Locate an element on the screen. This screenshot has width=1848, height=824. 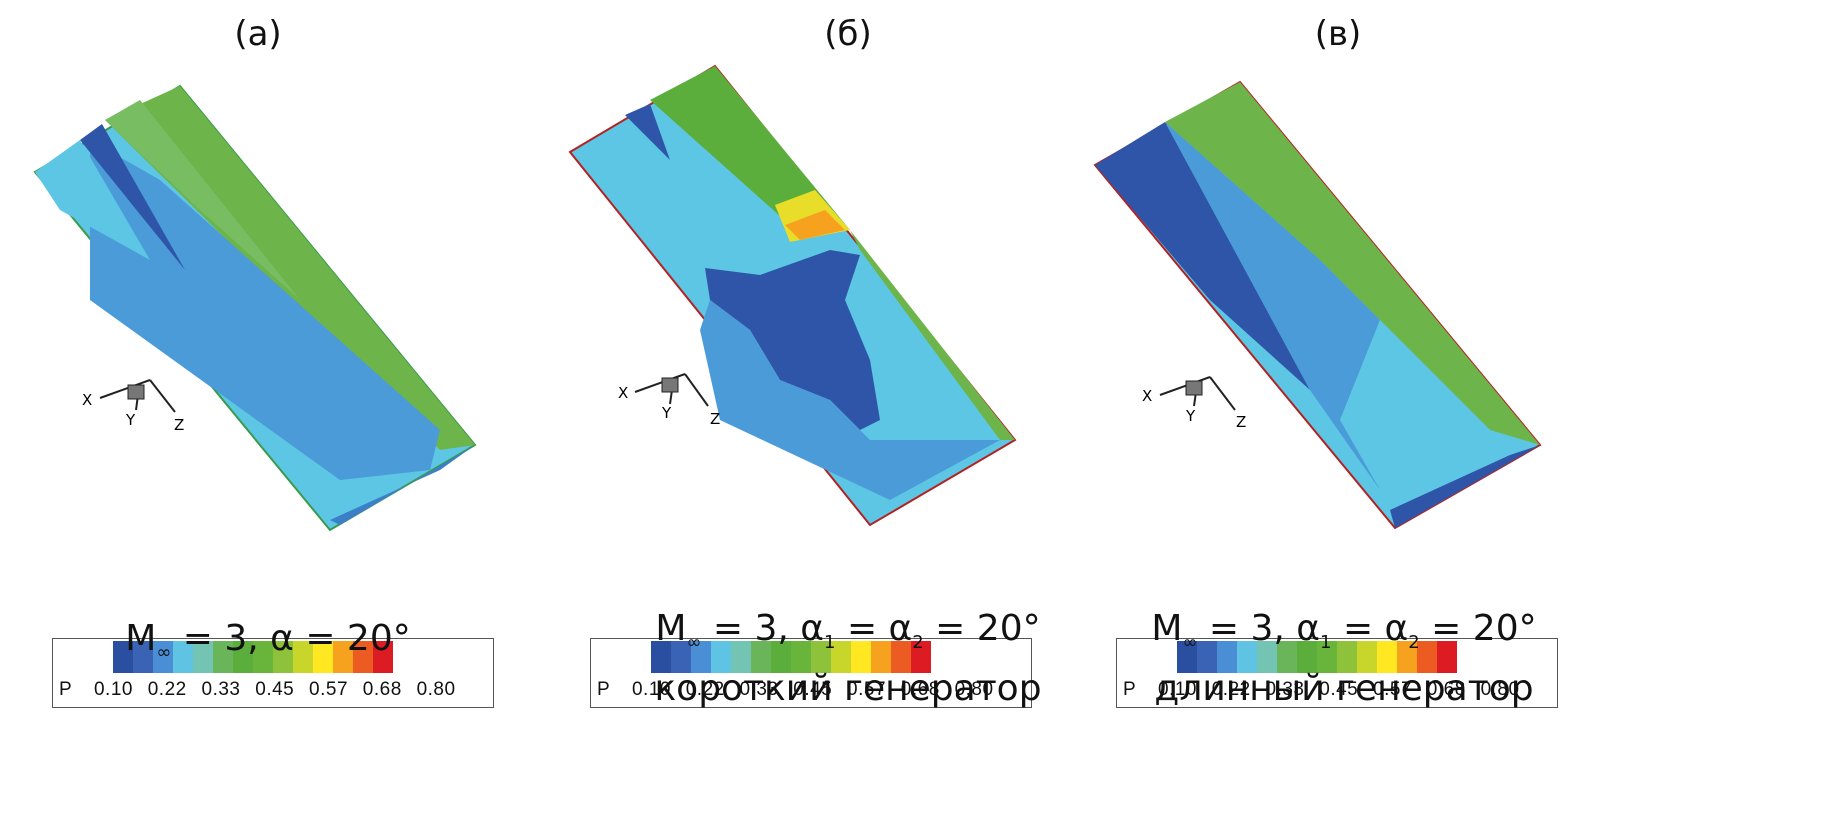
axis-z-label: Z is located at coordinates (179, 425).